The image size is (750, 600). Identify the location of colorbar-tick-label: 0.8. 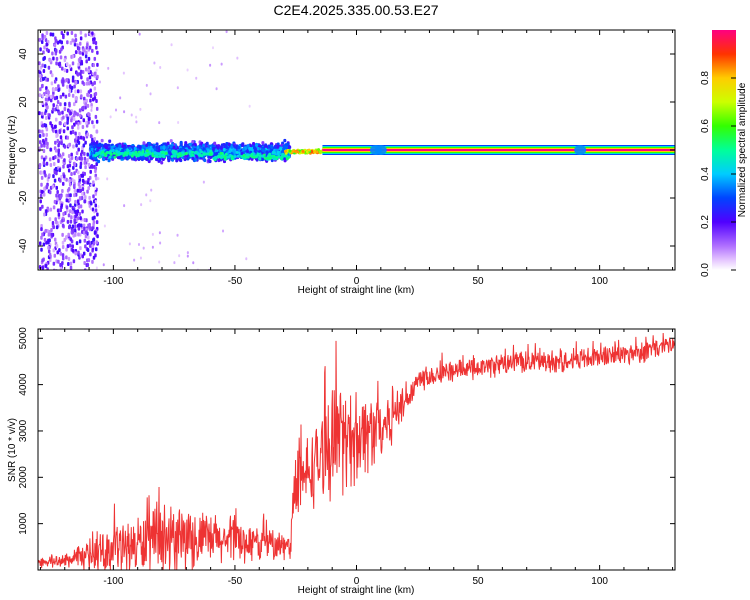
(705, 78).